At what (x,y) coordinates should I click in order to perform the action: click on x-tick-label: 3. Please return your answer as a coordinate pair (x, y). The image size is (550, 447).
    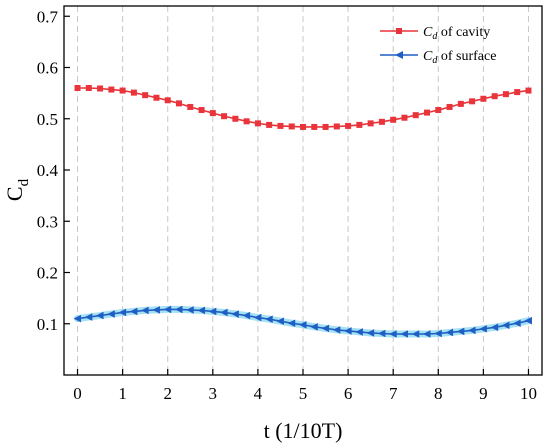
    Looking at the image, I should click on (213, 393).